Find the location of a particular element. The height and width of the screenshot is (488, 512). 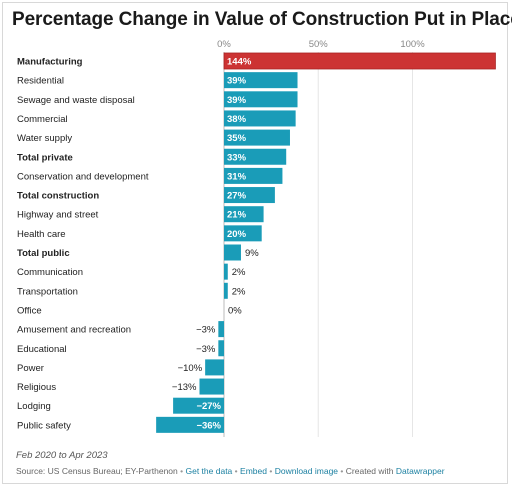

category-label: Total construction is located at coordinates (58, 196).